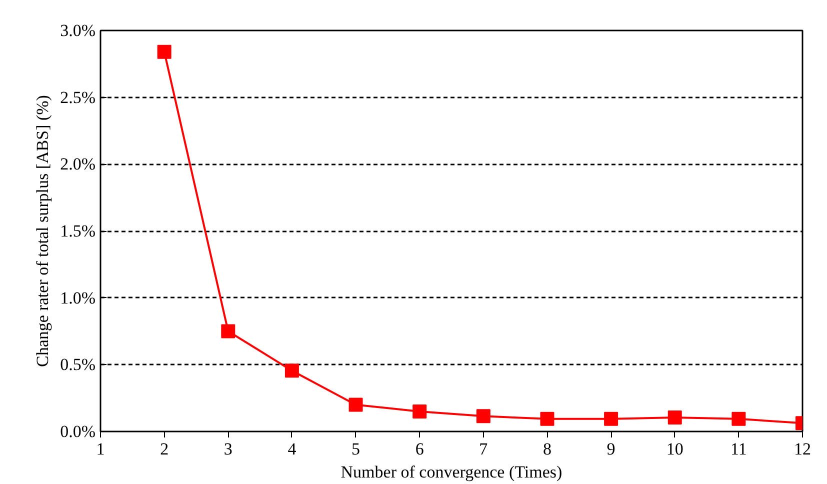  Describe the element at coordinates (802, 449) in the screenshot. I see `x-tick-label: 12` at that location.